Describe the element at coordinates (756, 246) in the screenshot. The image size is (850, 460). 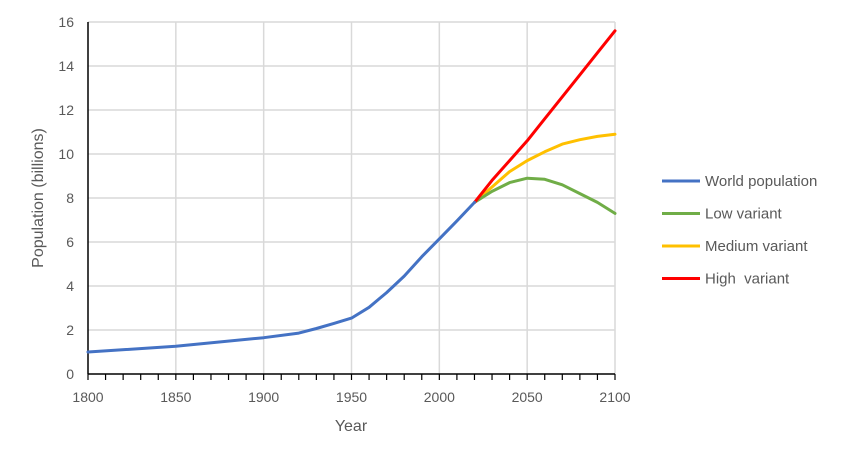
I see `legend-label: Medium variant` at that location.